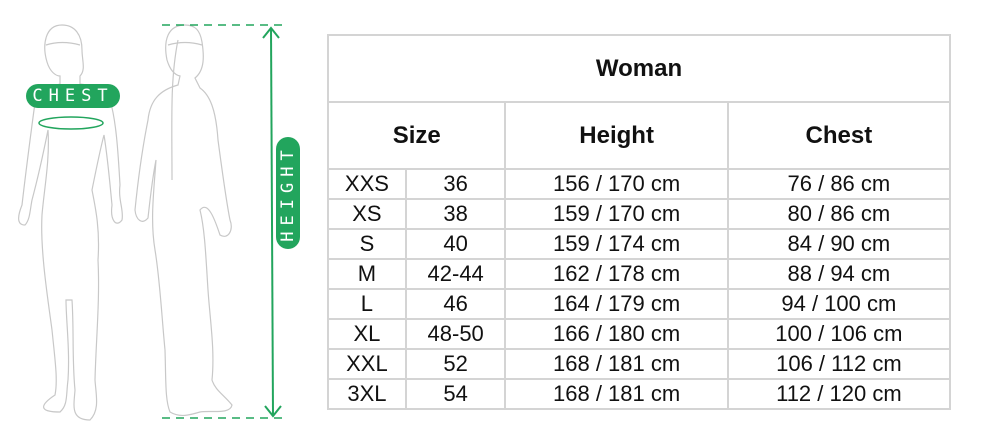 Image resolution: width=1000 pixels, height=441 pixels. Describe the element at coordinates (367, 274) in the screenshot. I see `cell-size: M` at that location.